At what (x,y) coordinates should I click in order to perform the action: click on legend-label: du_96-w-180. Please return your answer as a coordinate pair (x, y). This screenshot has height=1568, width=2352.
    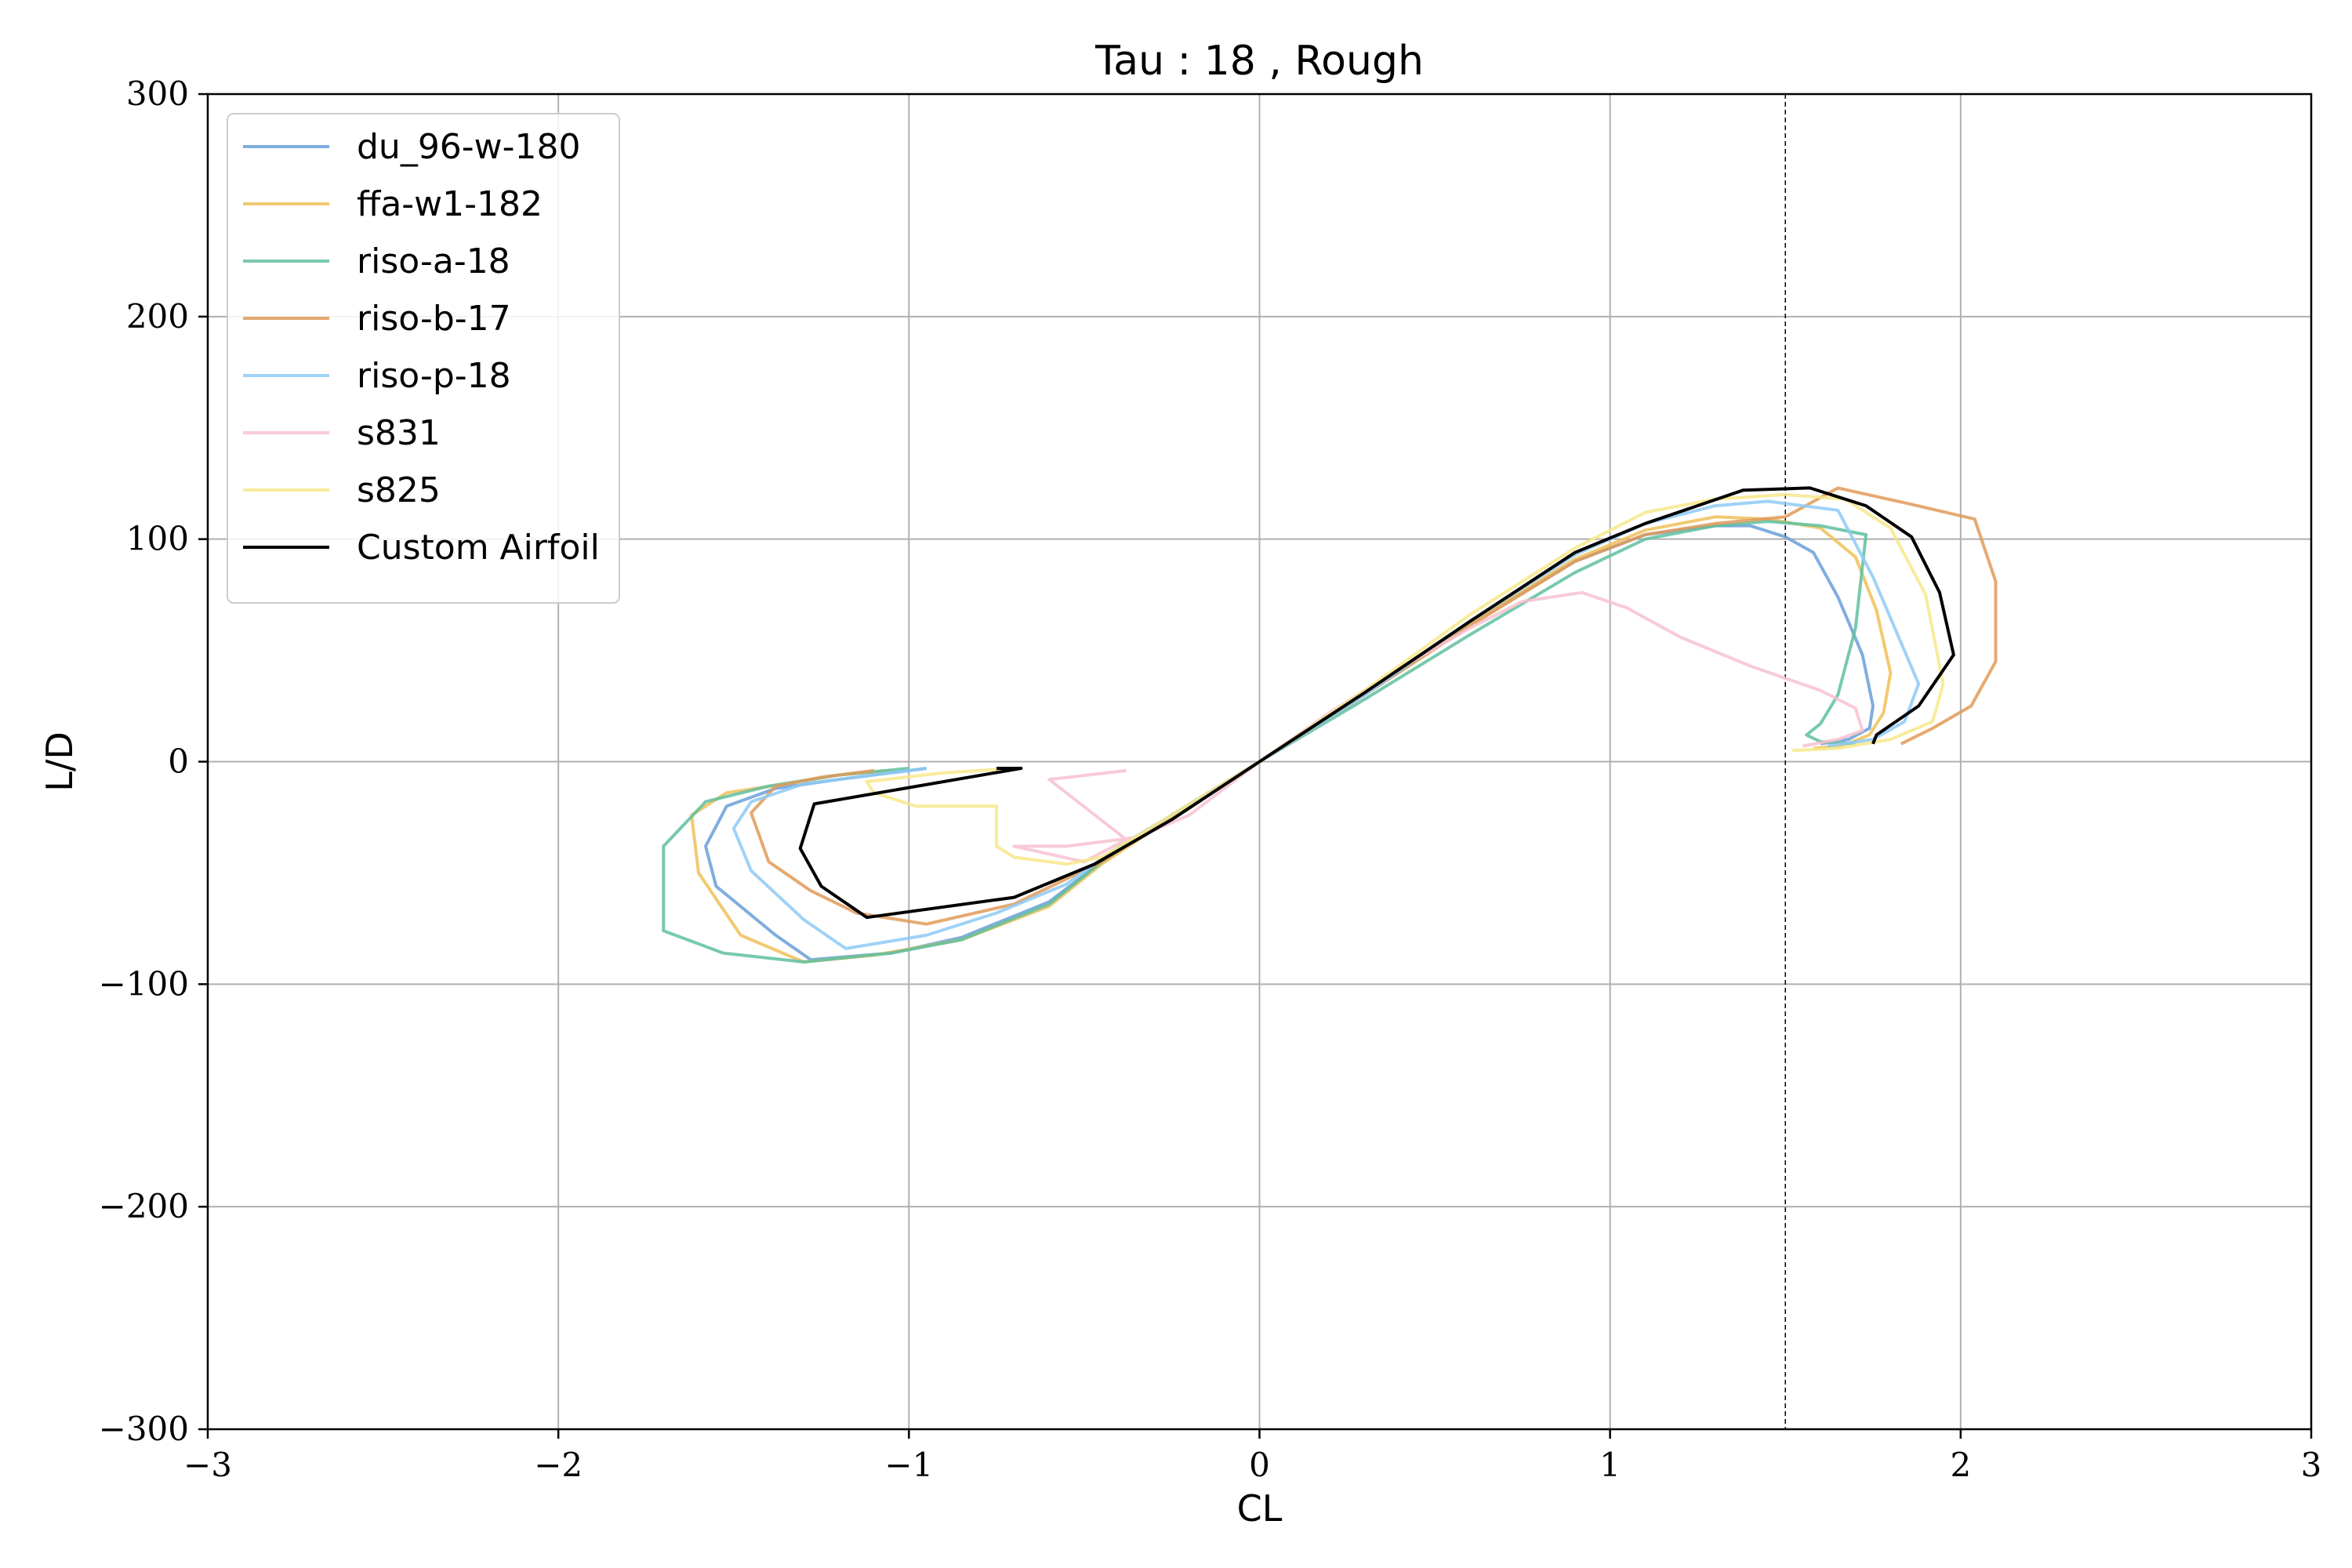
    Looking at the image, I should click on (469, 147).